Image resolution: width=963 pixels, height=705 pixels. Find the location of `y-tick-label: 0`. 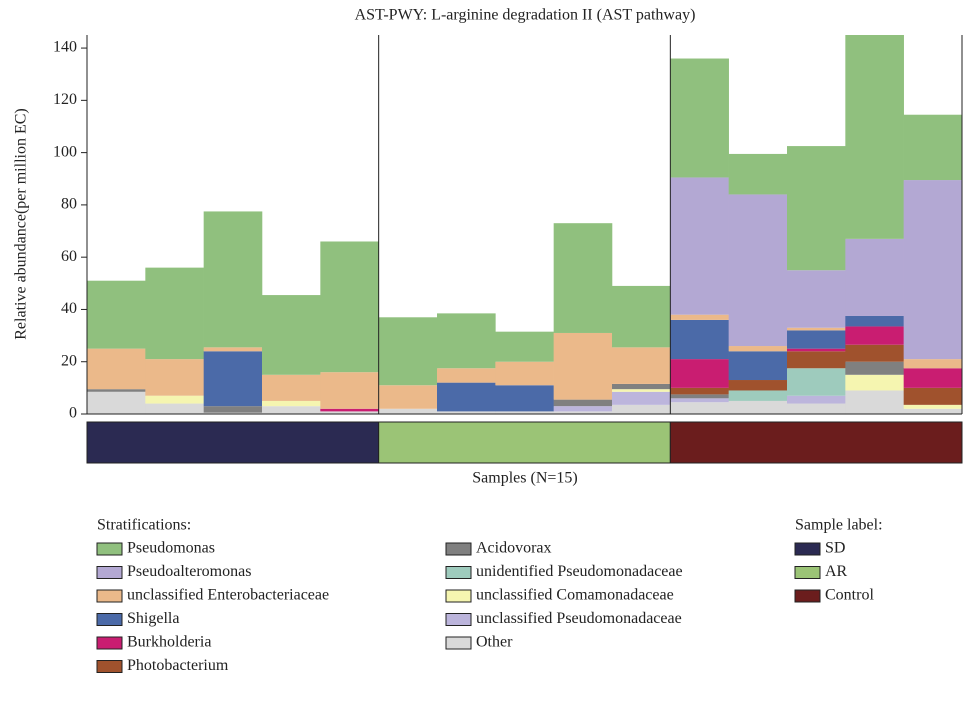

y-tick-label: 0 is located at coordinates (73, 413).